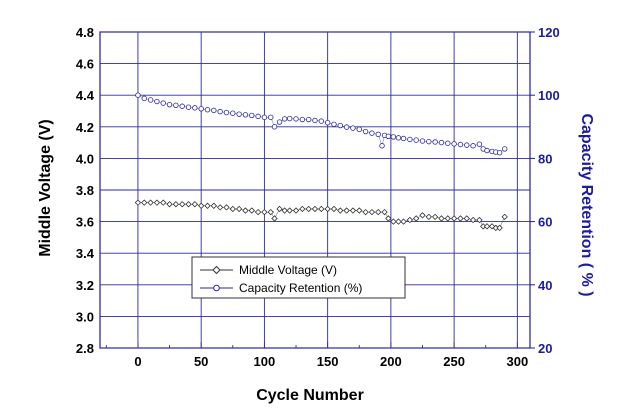  I want to click on left-axis-ticks: 2.8 3.0 3.2 3.4 3.6 3.8 4.0 4.2 4.4 4.6 4.8, so click(85, 190).